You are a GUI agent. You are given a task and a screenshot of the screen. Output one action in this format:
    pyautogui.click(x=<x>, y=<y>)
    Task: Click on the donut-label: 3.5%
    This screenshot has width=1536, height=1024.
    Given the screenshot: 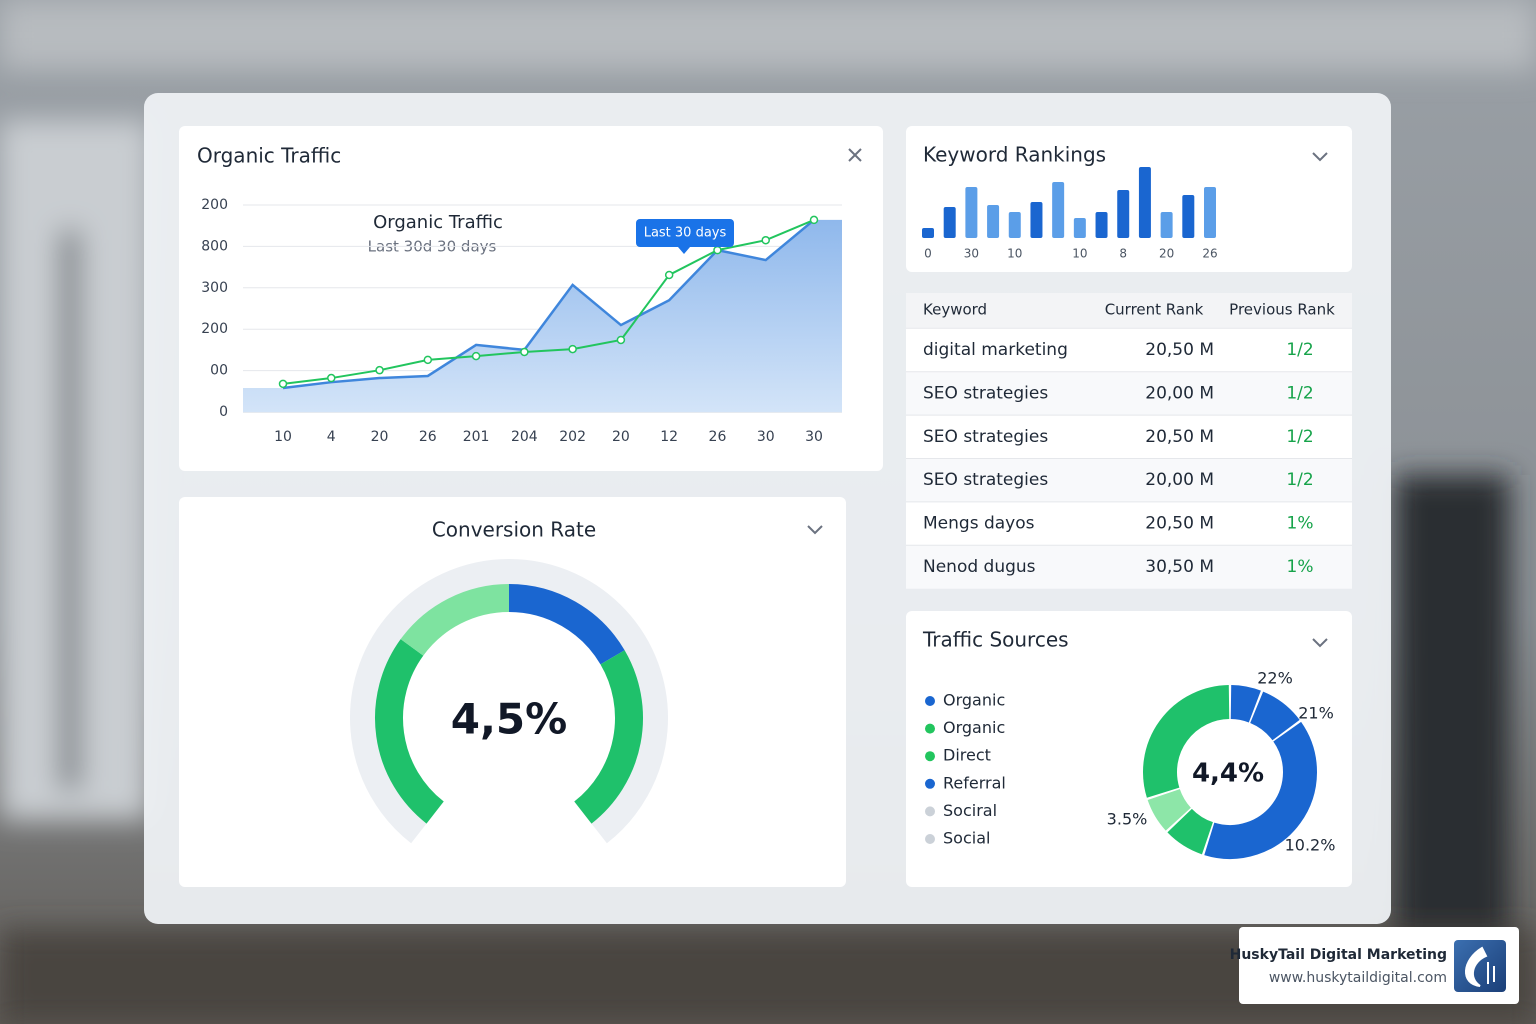 What is the action you would take?
    pyautogui.click(x=1127, y=819)
    